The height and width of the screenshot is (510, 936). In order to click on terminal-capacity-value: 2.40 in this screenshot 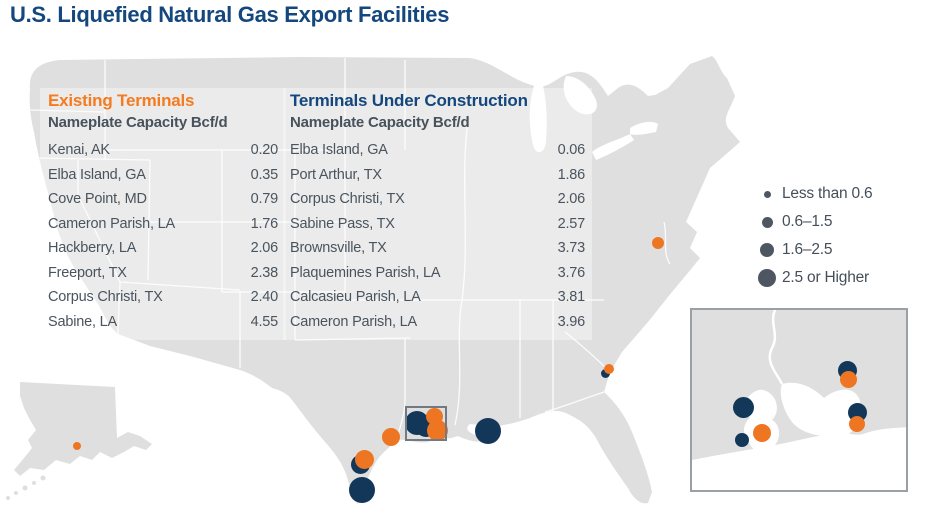, I will do `click(264, 297)`.